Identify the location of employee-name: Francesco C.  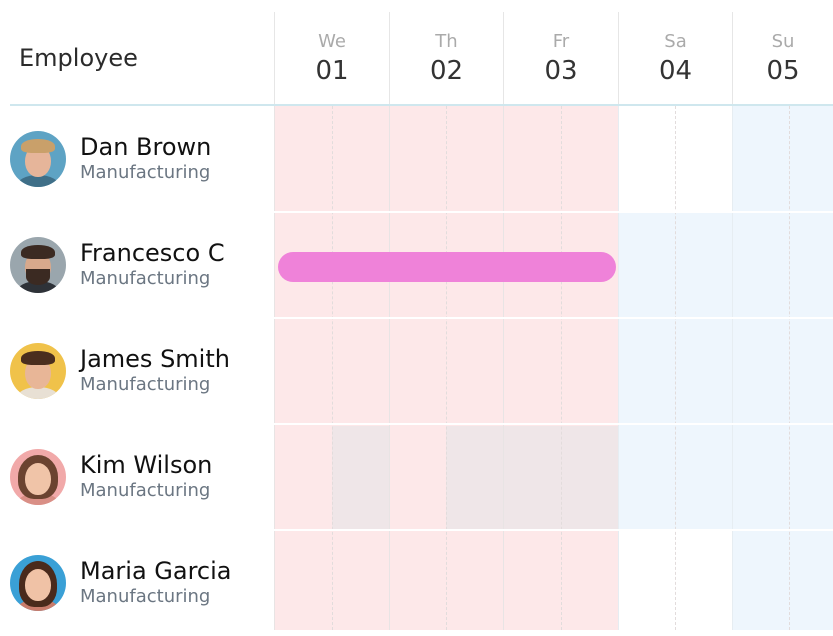
(152, 253).